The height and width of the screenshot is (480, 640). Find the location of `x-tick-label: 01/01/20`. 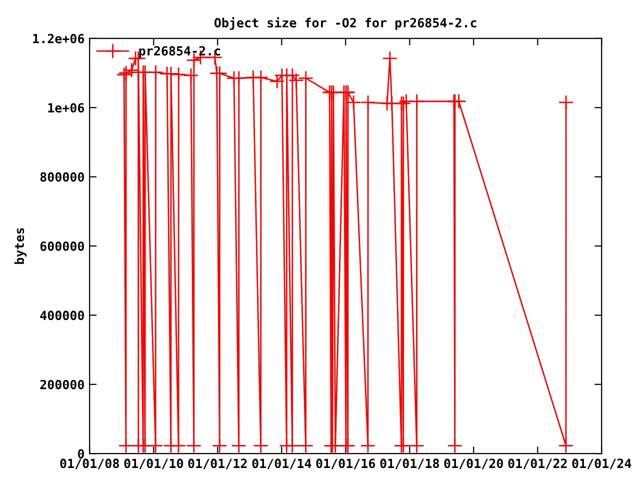

x-tick-label: 01/01/20 is located at coordinates (473, 464).